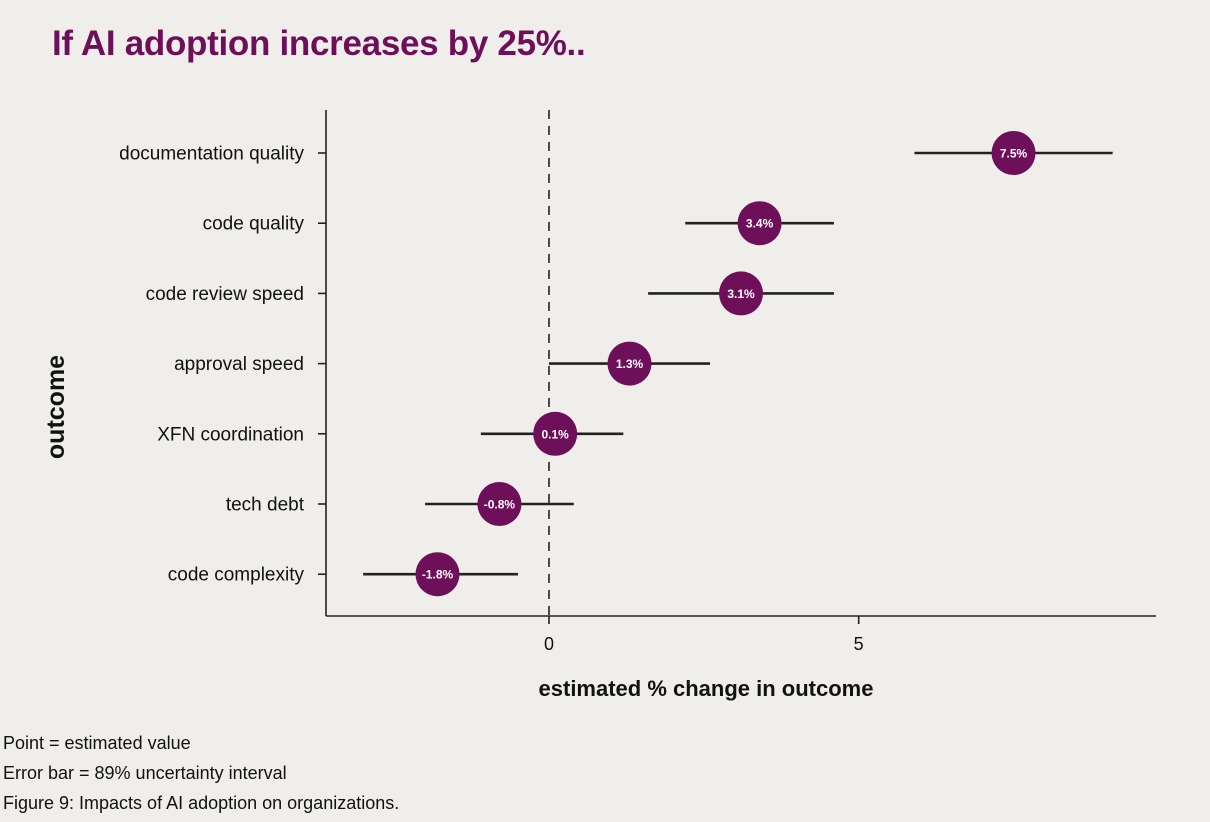  I want to click on data-label: 1.3%, so click(630, 364).